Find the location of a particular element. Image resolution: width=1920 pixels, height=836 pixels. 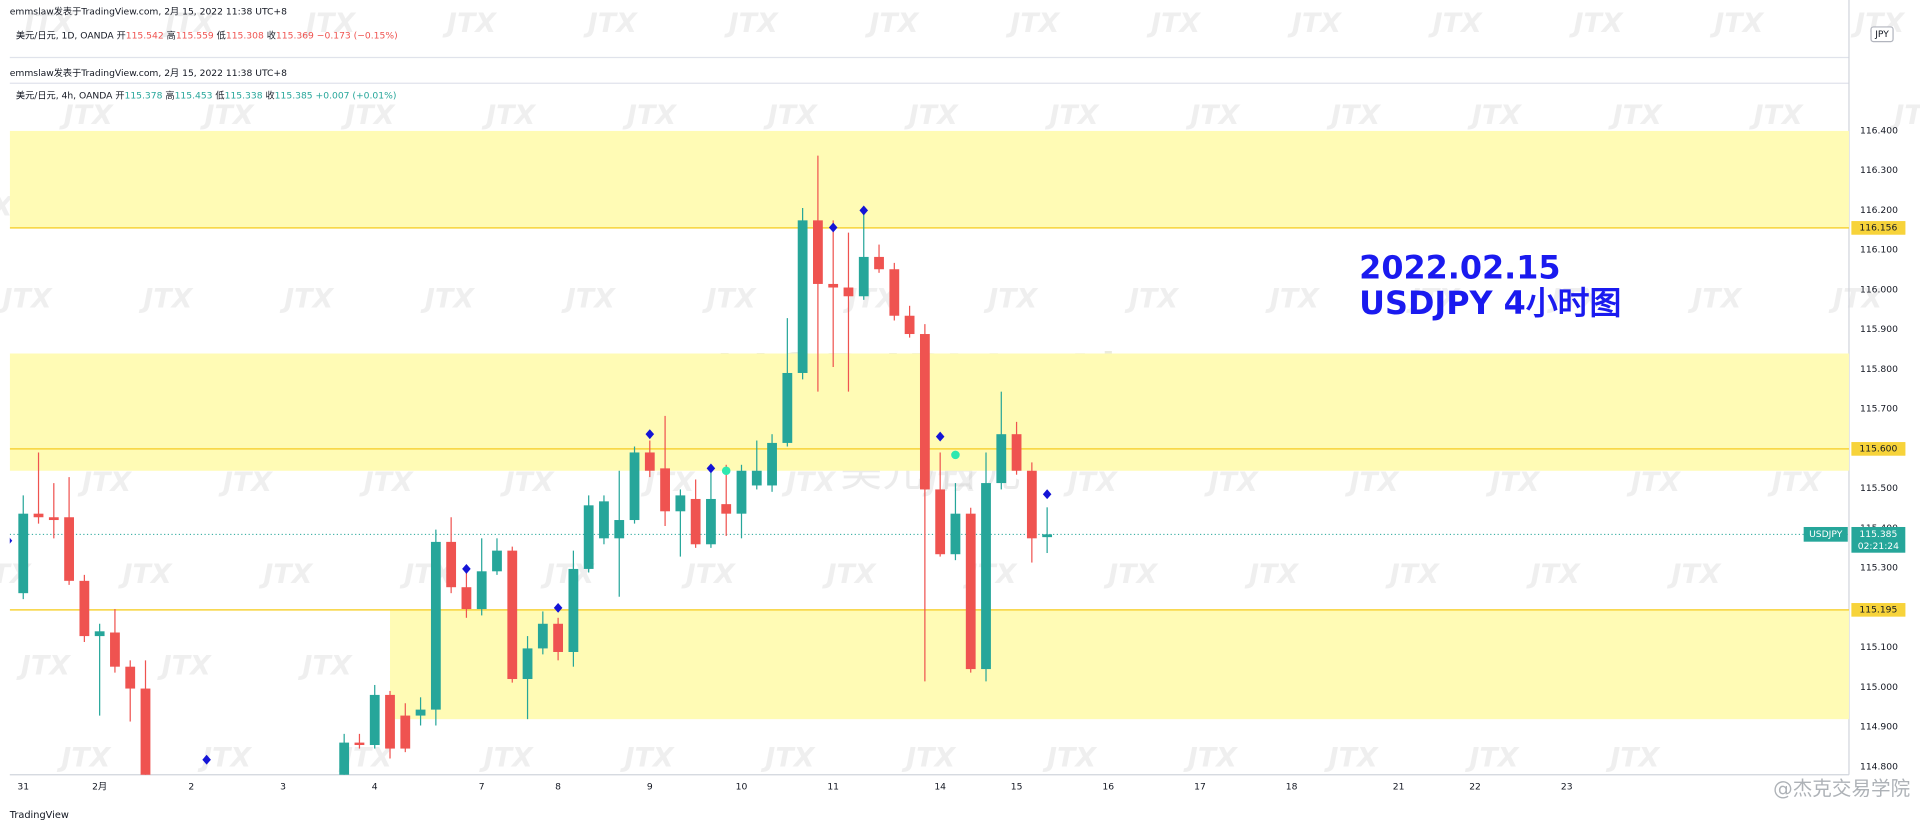

y-tick-label: 114.800 is located at coordinates (1879, 766).